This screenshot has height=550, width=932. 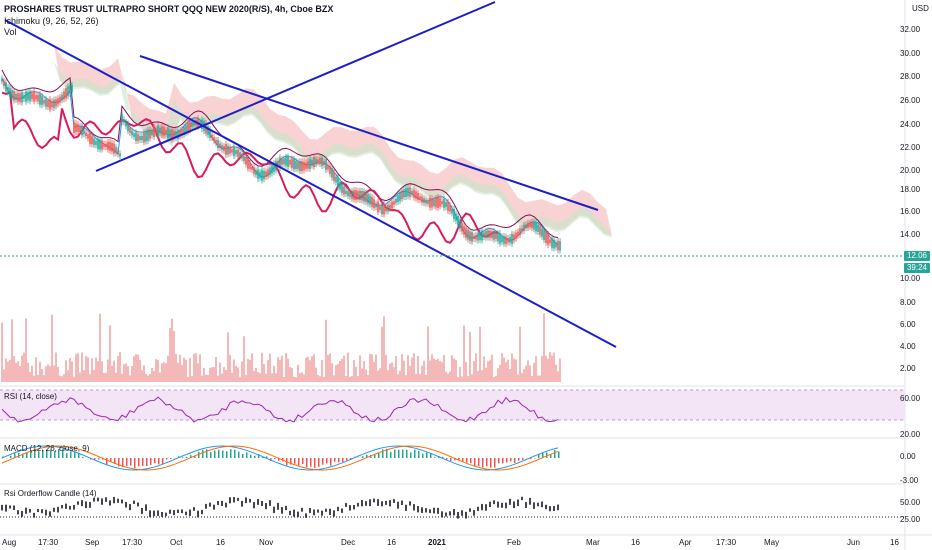 What do you see at coordinates (176, 542) in the screenshot?
I see `time-axis-label: Oct` at bounding box center [176, 542].